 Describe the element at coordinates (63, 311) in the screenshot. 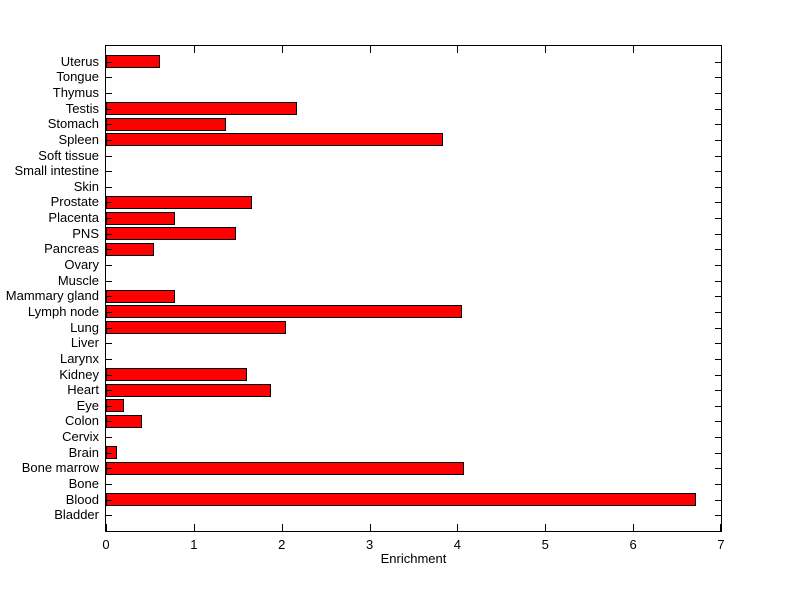

I see `y-tick-label: Lymph node` at that location.